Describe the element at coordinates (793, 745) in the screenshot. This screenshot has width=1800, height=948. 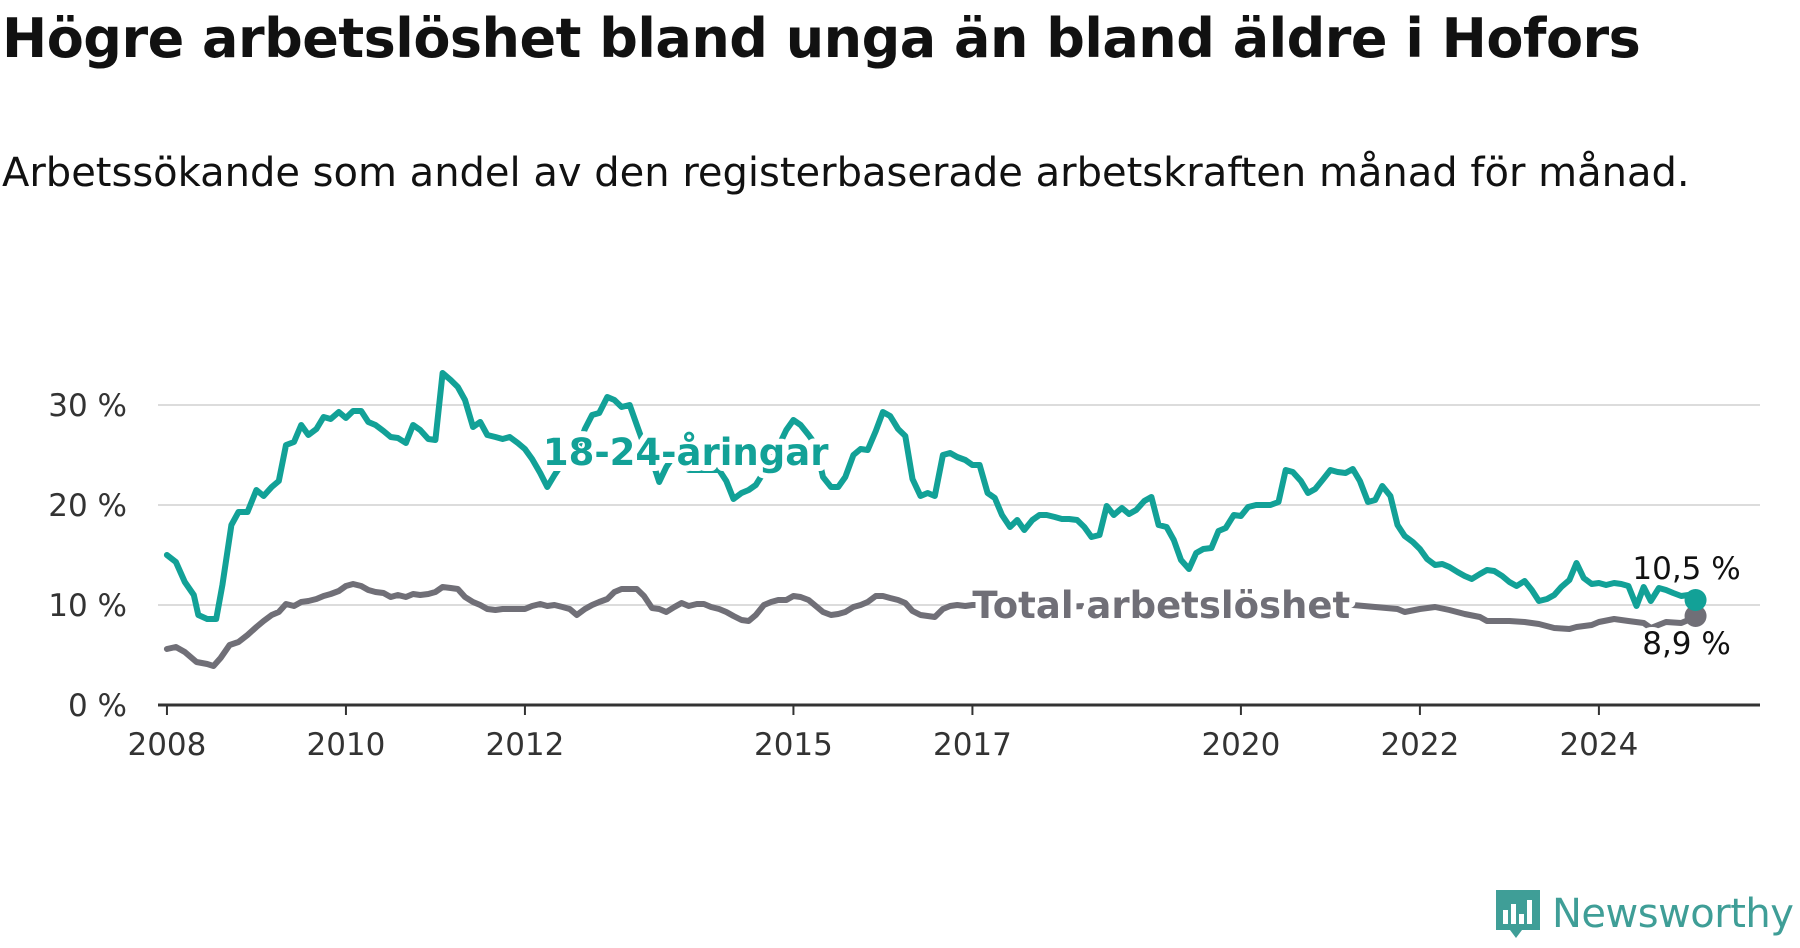
I see `x-tick-label: 2015` at that location.